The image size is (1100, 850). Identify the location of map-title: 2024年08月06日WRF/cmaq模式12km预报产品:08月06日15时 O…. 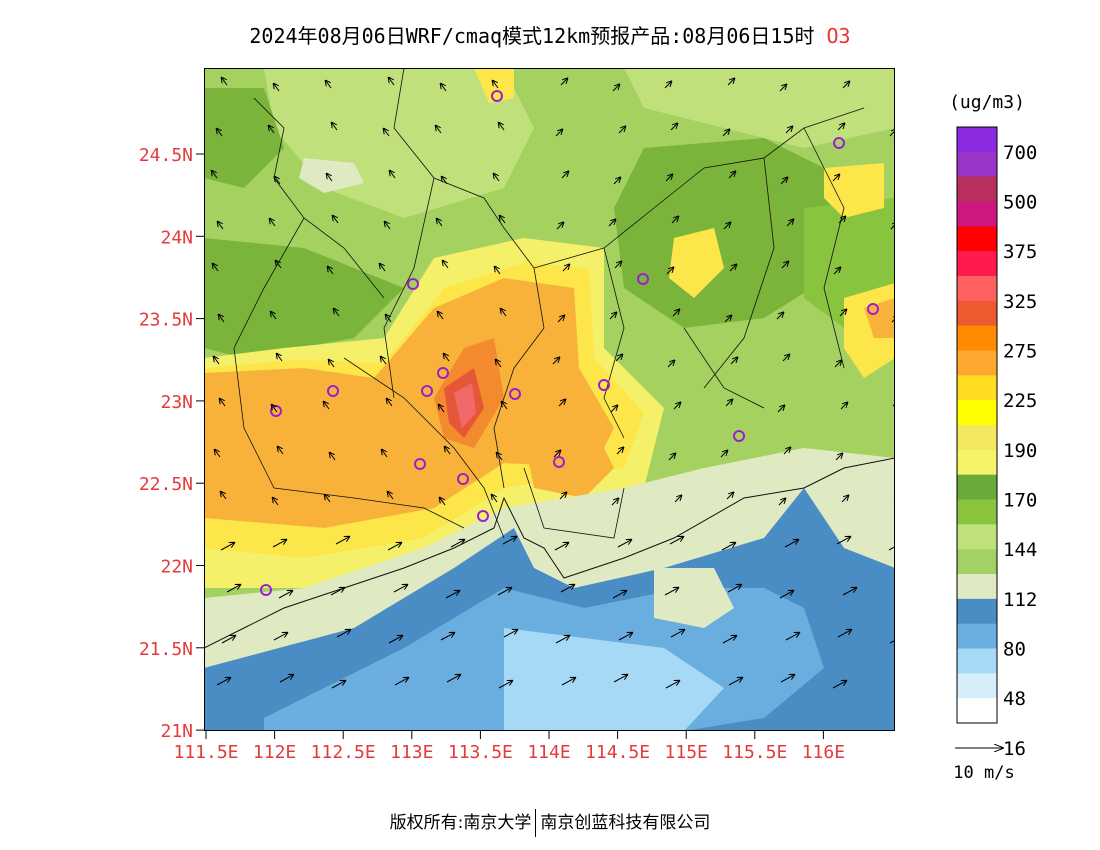
(550, 34).